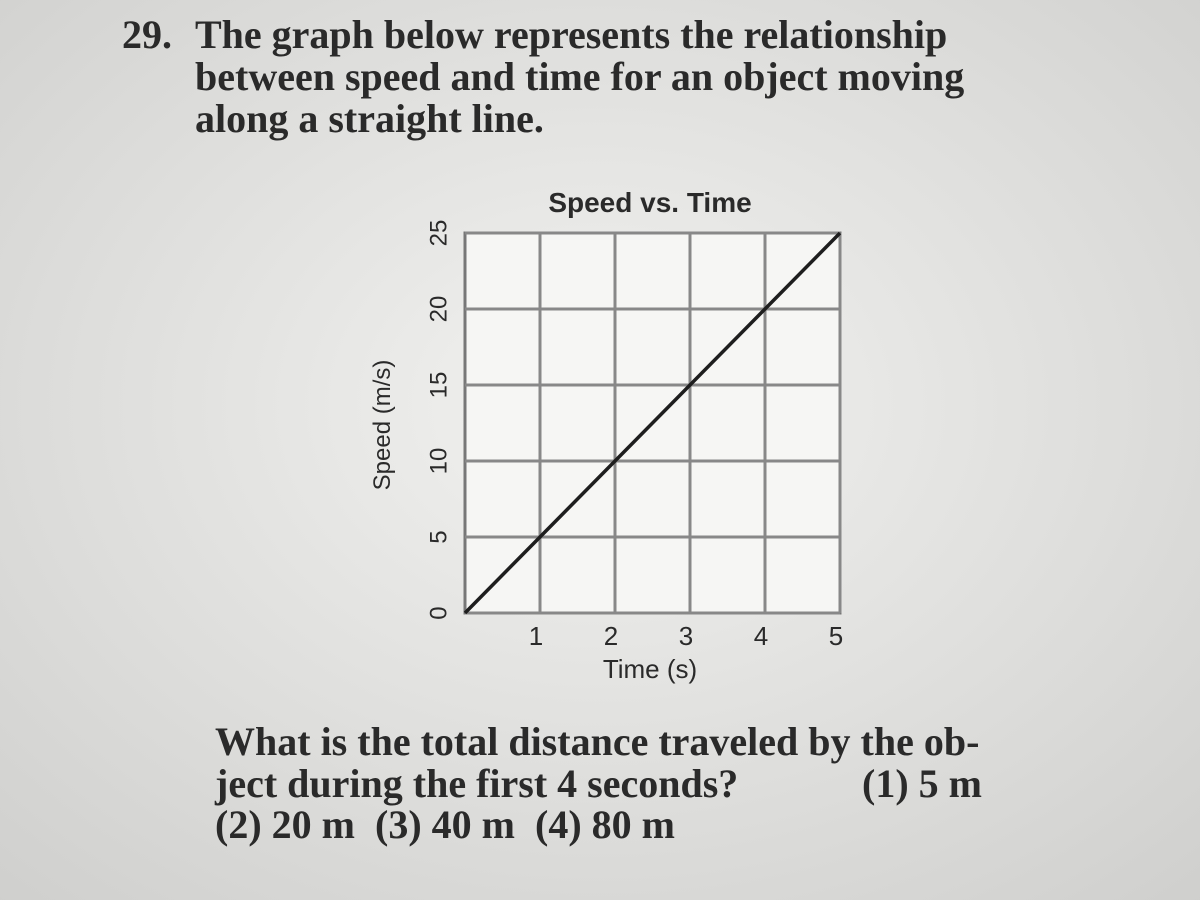 The height and width of the screenshot is (900, 1200). Describe the element at coordinates (147, 34) in the screenshot. I see `question-number: 29.` at that location.